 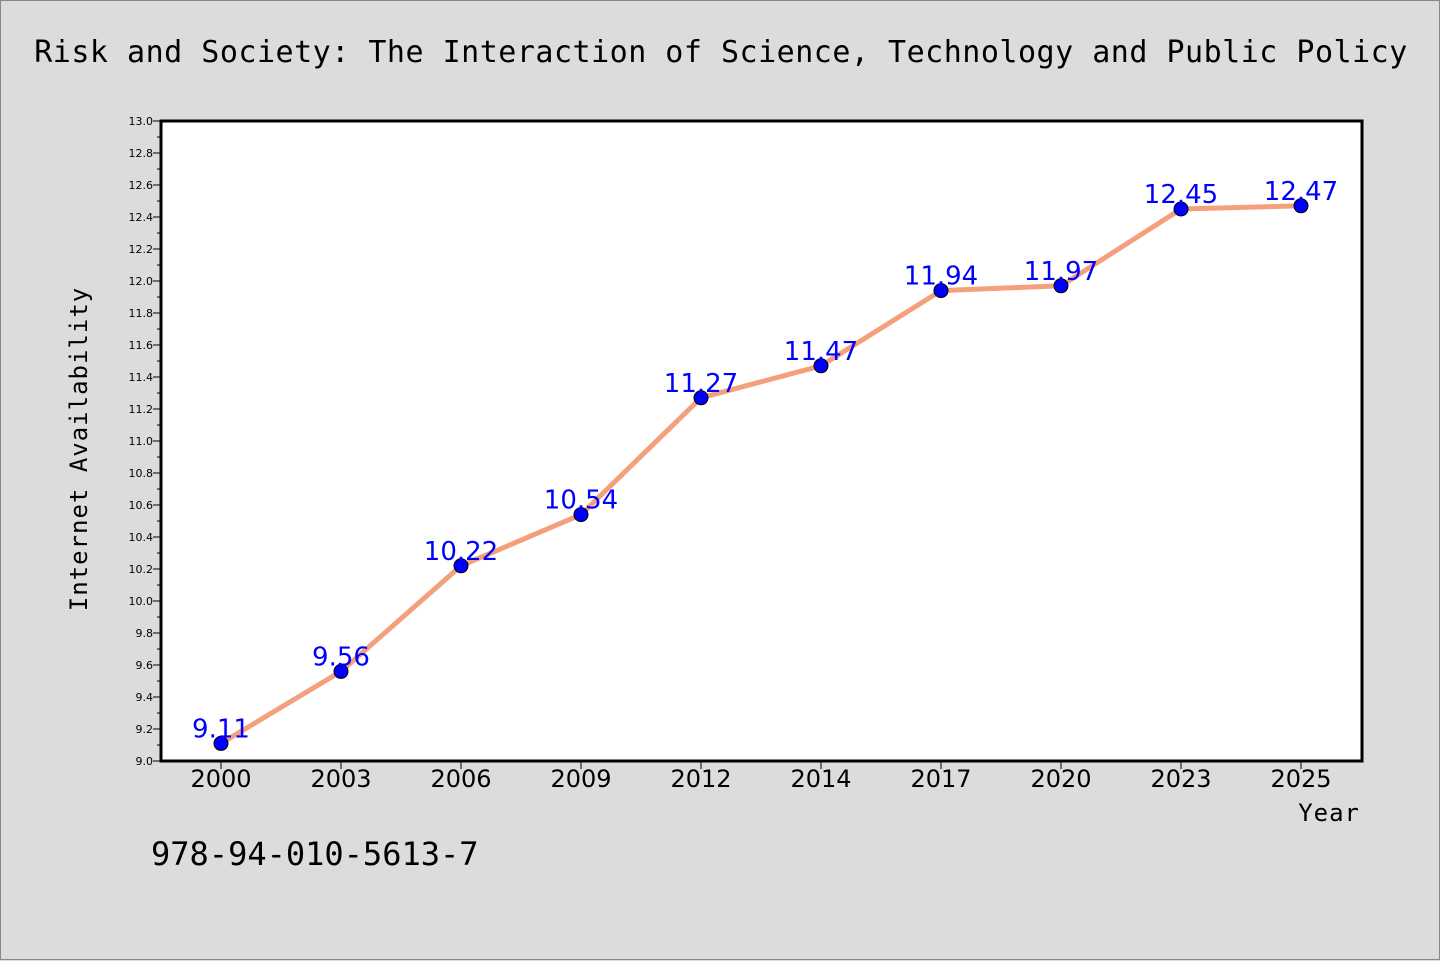 What do you see at coordinates (580, 779) in the screenshot?
I see `x-tick-label: 2009` at bounding box center [580, 779].